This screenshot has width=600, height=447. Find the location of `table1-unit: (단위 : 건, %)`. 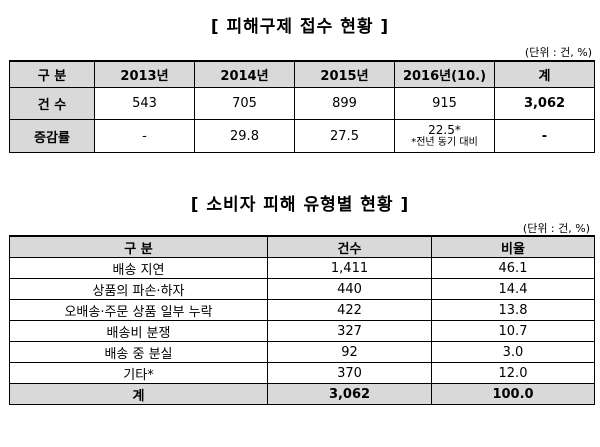

table1-unit: (단위 : 건, %) is located at coordinates (558, 52).